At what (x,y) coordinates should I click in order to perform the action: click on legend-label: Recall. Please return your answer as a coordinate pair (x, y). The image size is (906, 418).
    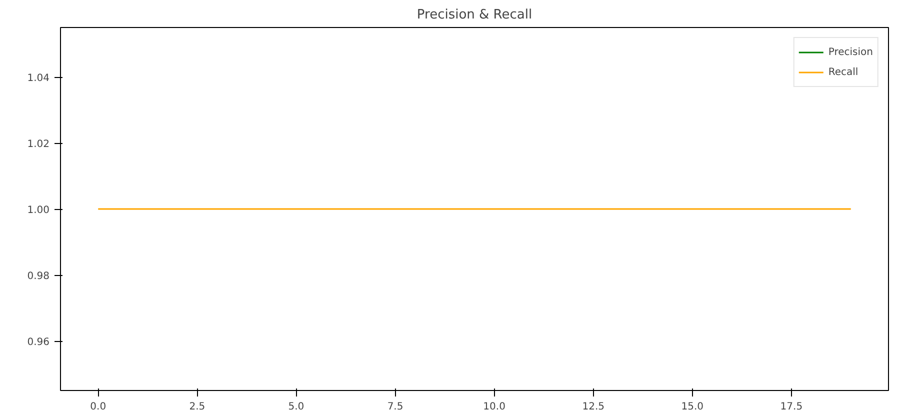
    Looking at the image, I should click on (843, 72).